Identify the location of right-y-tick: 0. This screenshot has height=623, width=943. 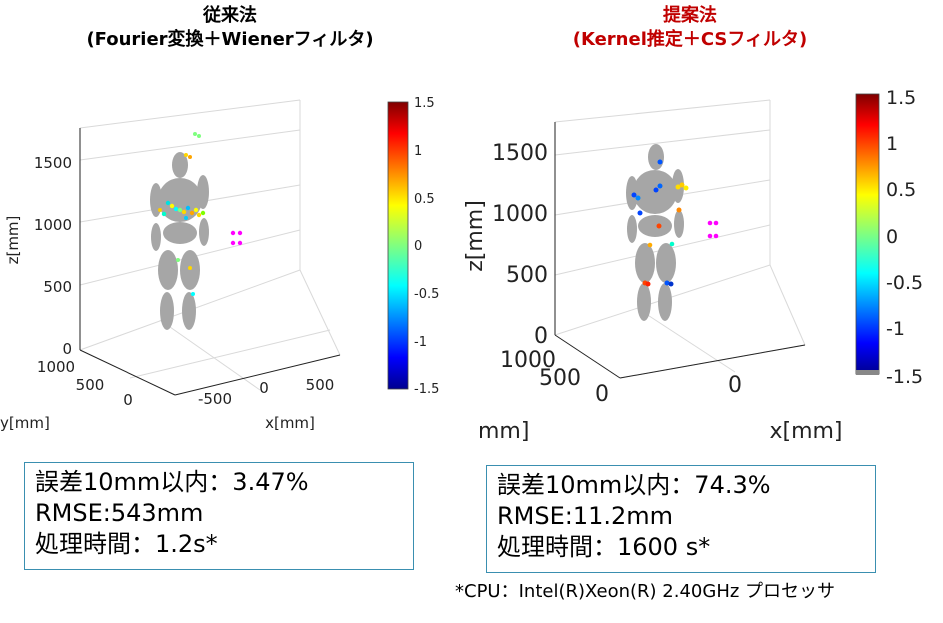
(602, 394).